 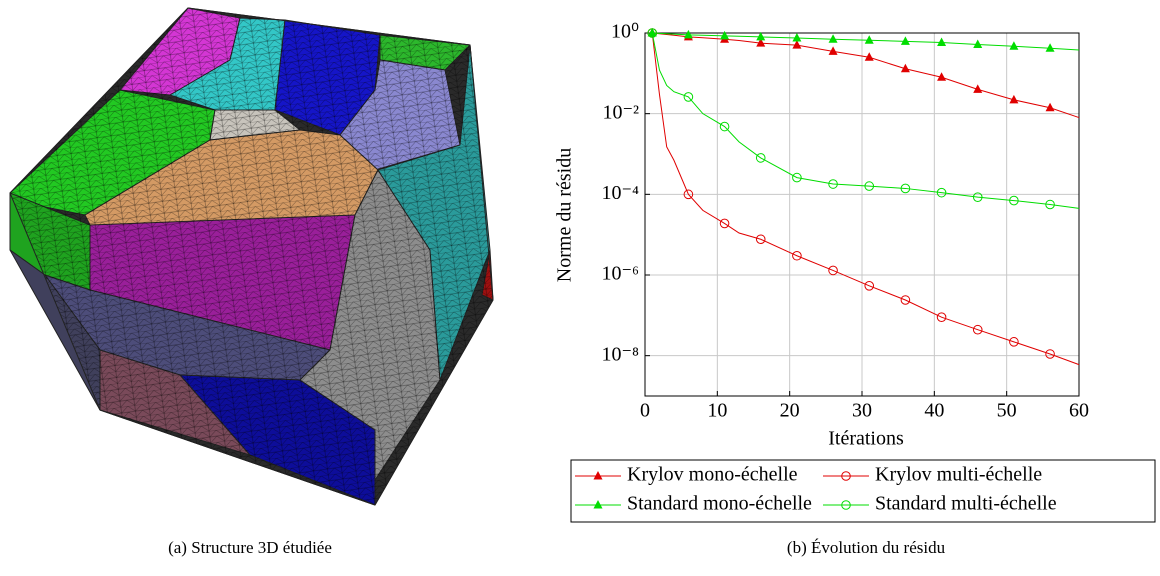 I want to click on caption: (a) Structure 3D étudiée, so click(x=250, y=547).